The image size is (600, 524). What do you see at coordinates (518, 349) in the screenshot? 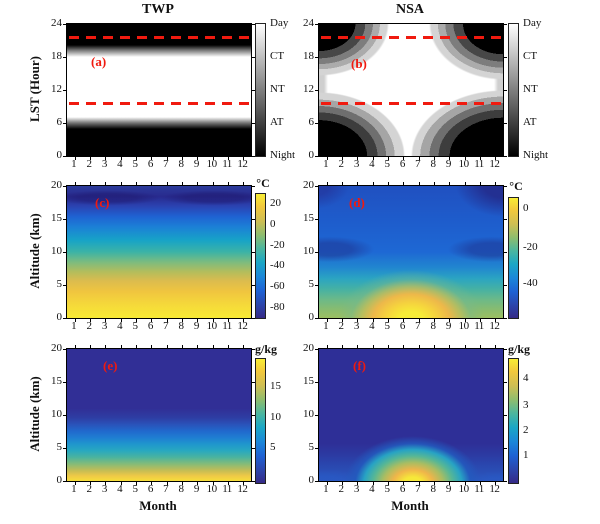
I see `colorbar-title-gkg-f: g/kg` at bounding box center [518, 349].